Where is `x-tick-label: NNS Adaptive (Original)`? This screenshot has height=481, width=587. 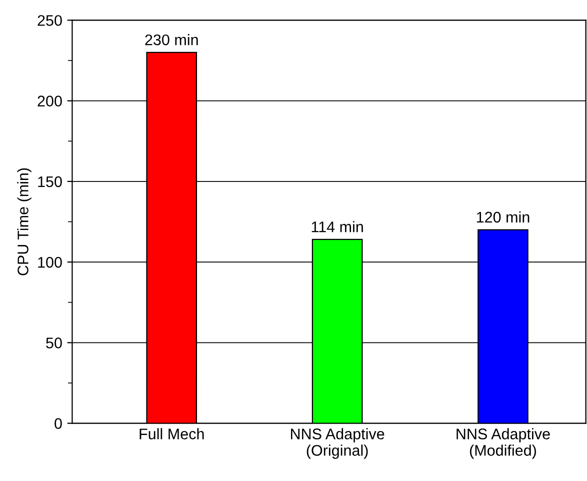
x-tick-label: NNS Adaptive (Original) is located at coordinates (337, 443).